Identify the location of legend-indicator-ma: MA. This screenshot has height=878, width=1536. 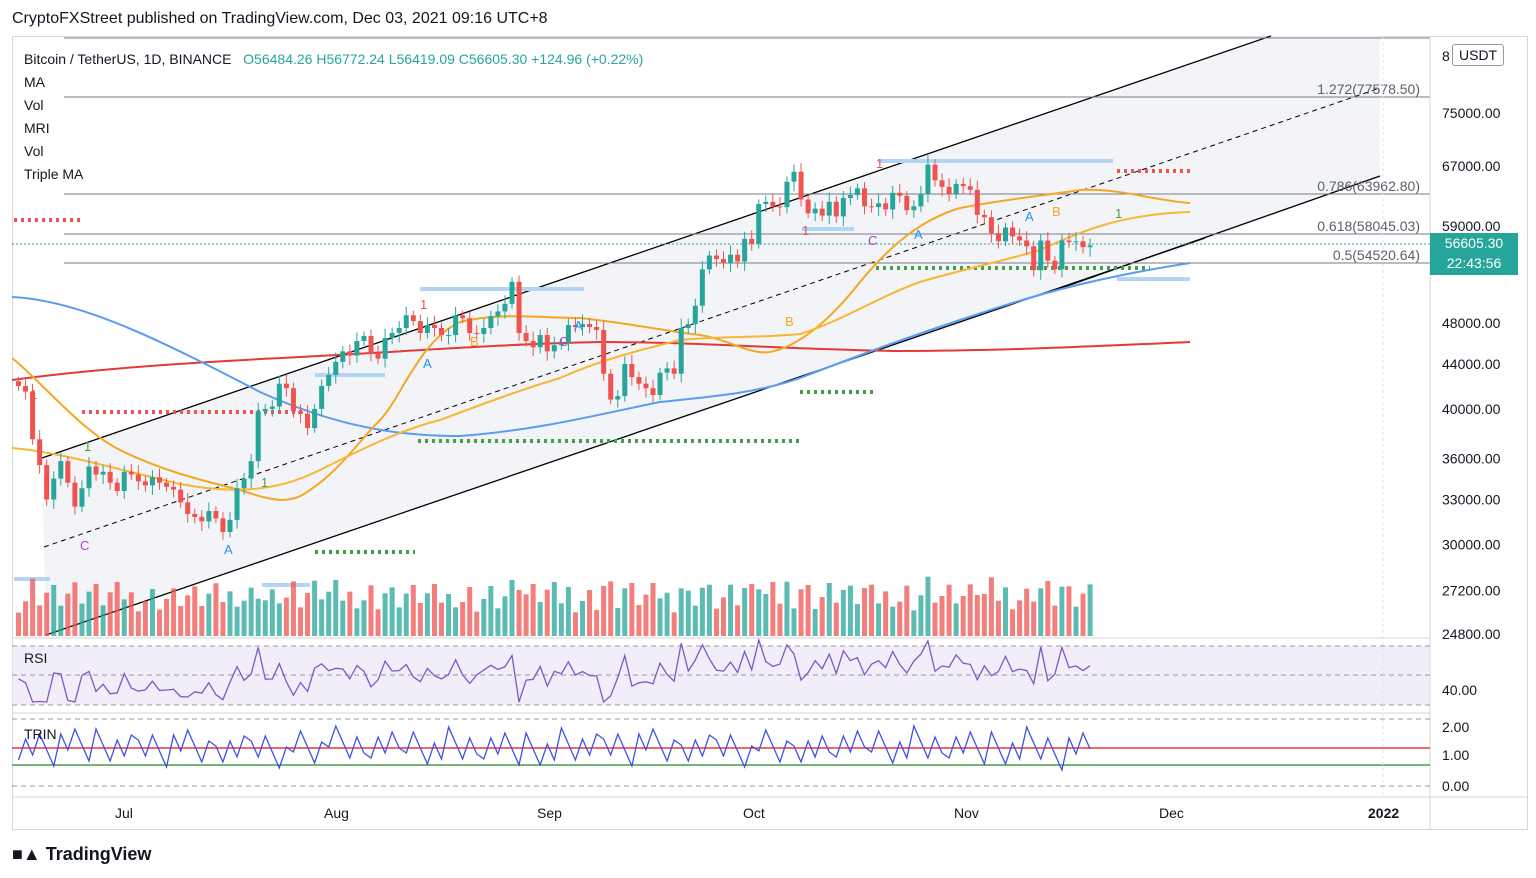
(34, 82).